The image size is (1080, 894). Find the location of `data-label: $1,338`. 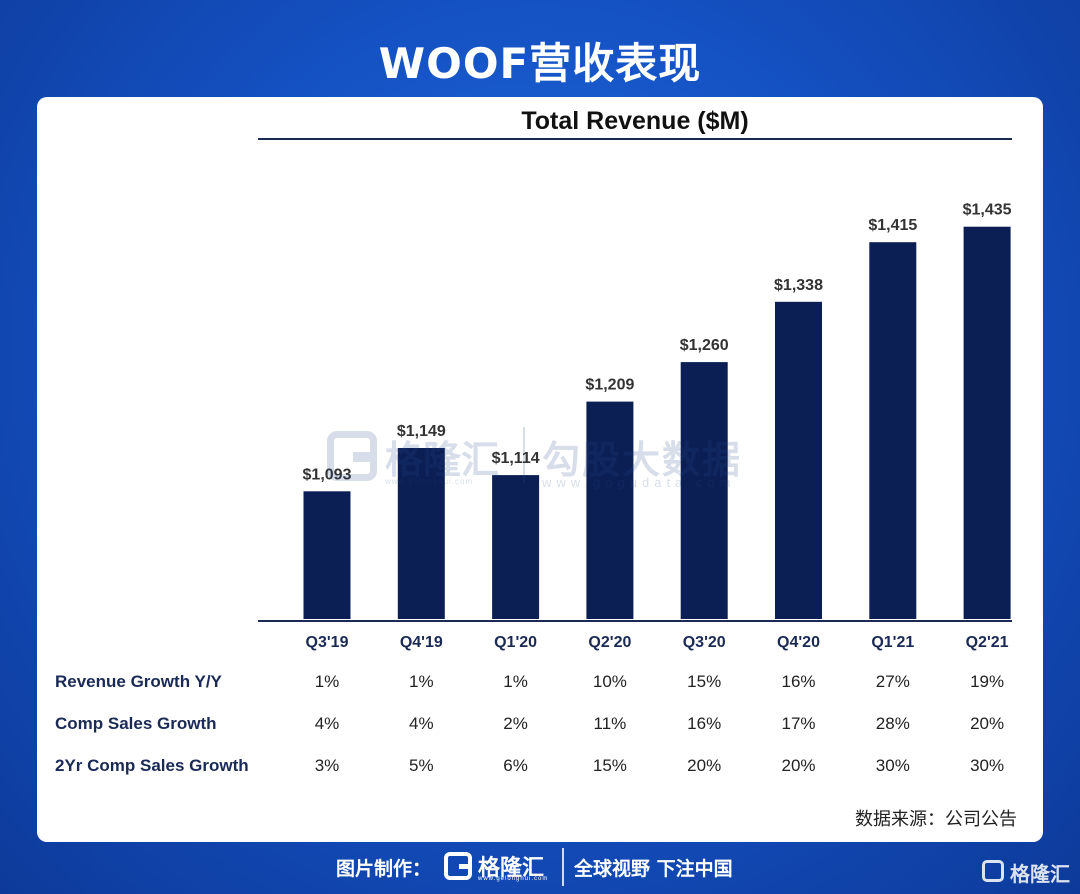

data-label: $1,338 is located at coordinates (798, 285).